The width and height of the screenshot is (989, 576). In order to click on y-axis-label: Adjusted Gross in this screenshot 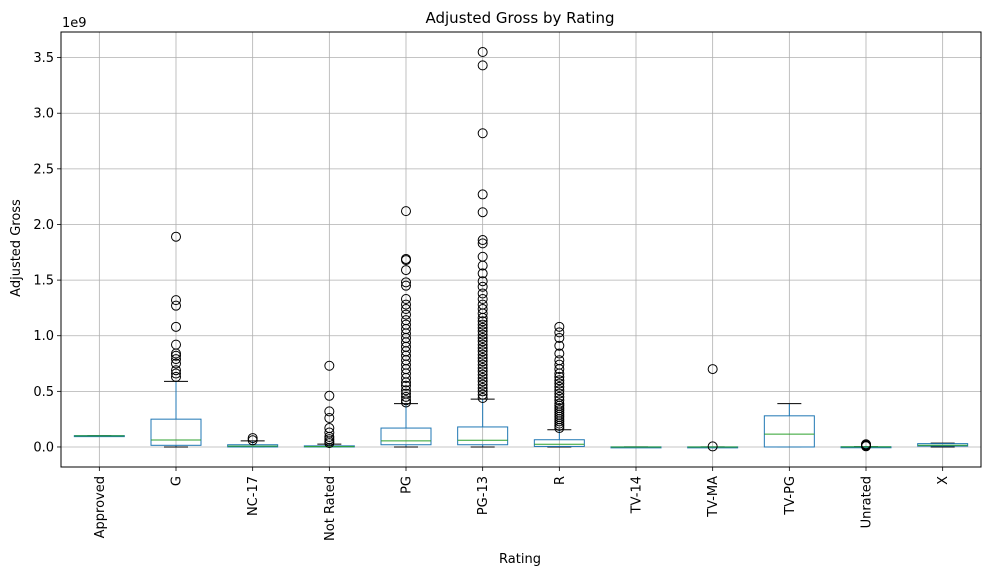, I will do `click(16, 248)`.